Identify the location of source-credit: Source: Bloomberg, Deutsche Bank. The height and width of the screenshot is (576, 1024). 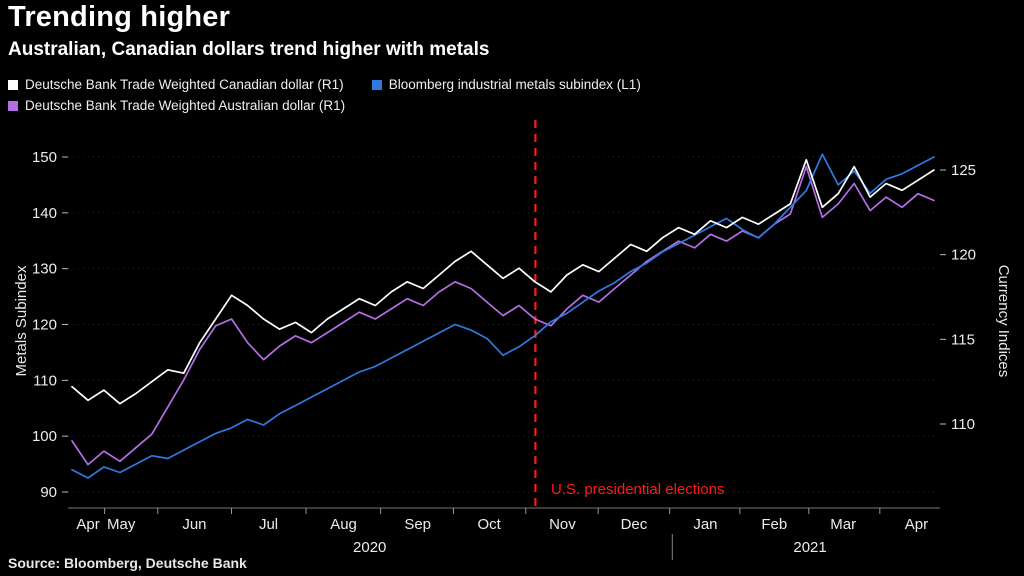
(127, 563).